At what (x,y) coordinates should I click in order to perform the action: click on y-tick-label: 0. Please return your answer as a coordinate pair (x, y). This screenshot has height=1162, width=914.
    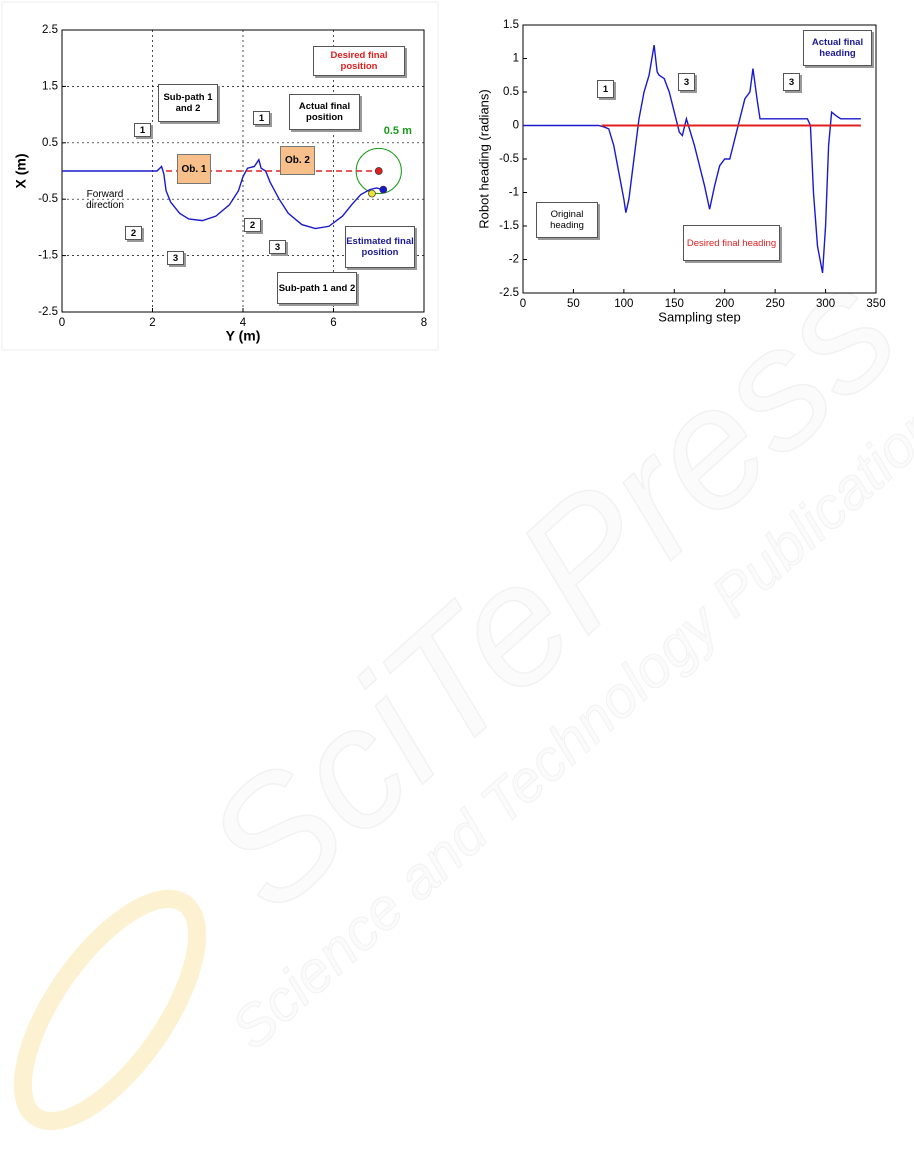
    Looking at the image, I should click on (516, 126).